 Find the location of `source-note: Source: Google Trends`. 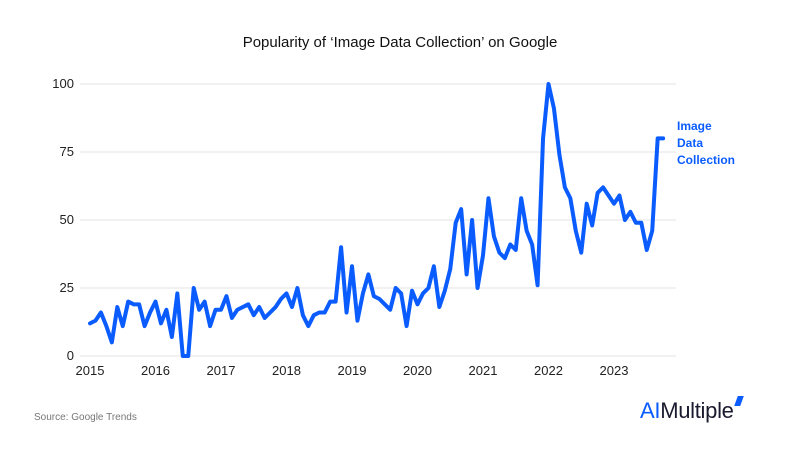

source-note: Source: Google Trends is located at coordinates (85, 417).